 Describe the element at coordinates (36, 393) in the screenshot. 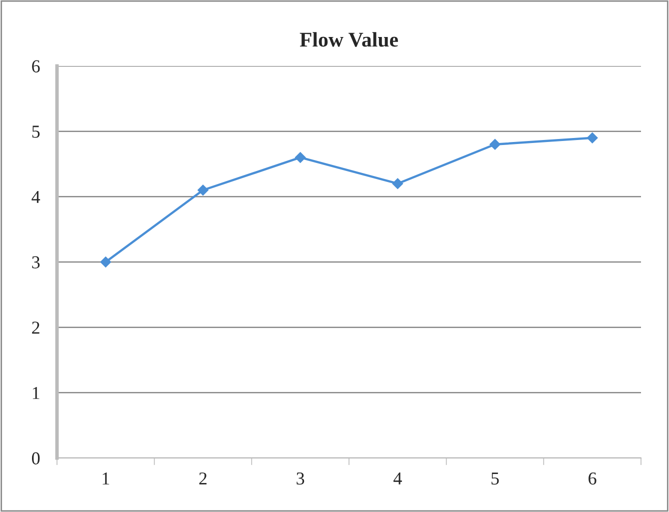

I see `y-tick-label: 1` at that location.